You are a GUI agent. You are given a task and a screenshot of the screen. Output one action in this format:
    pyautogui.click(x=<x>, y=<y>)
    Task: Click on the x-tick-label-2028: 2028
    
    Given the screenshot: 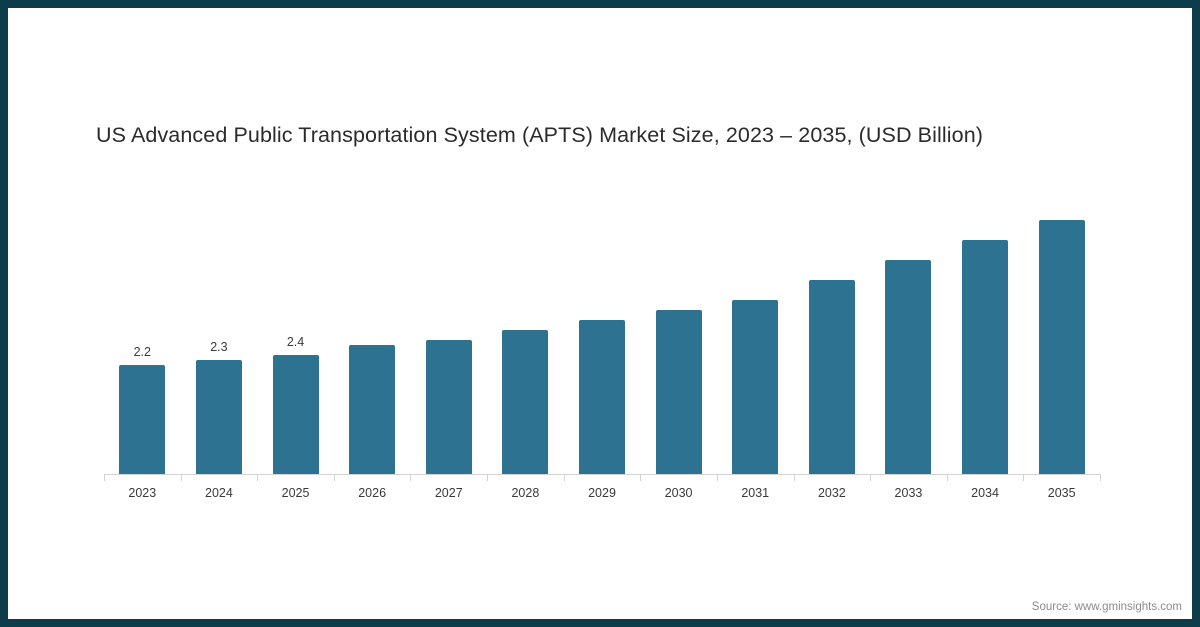 What is the action you would take?
    pyautogui.click(x=525, y=493)
    